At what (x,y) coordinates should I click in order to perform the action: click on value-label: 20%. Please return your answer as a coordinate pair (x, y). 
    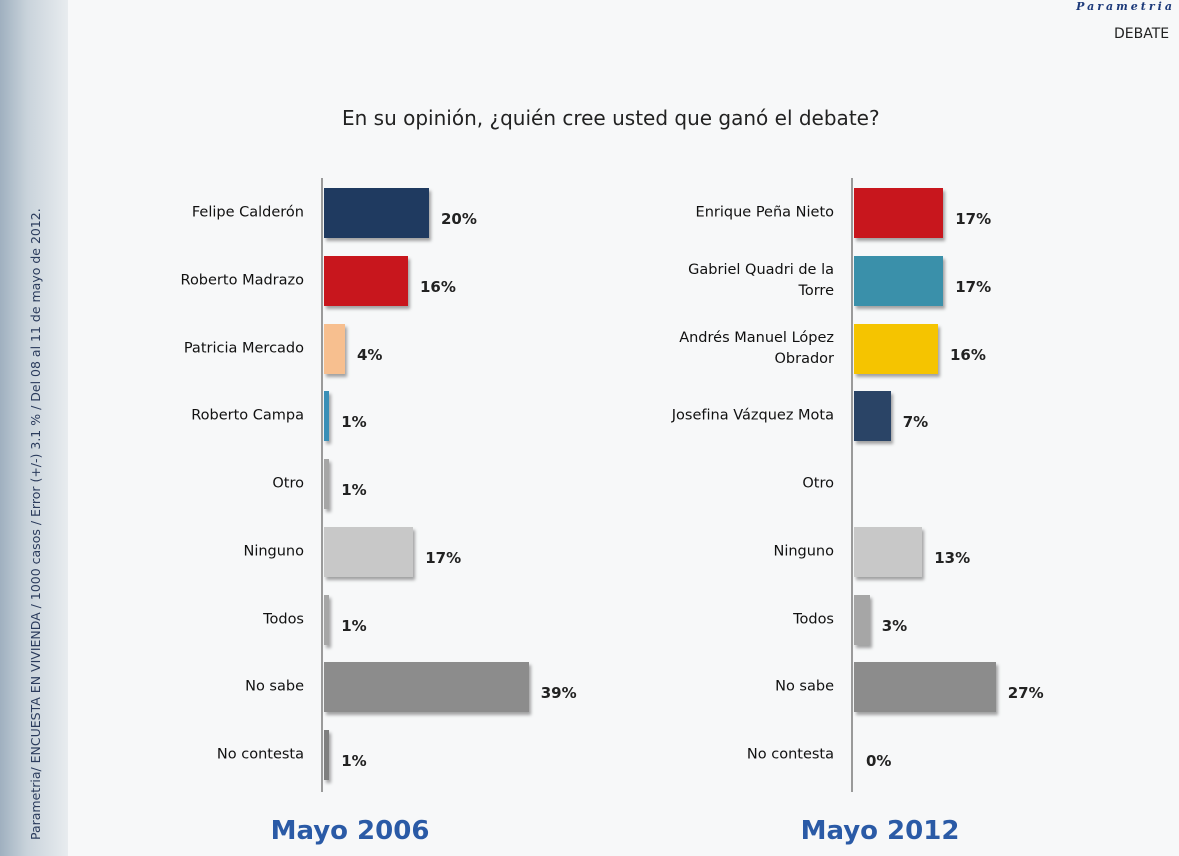
    Looking at the image, I should click on (459, 219).